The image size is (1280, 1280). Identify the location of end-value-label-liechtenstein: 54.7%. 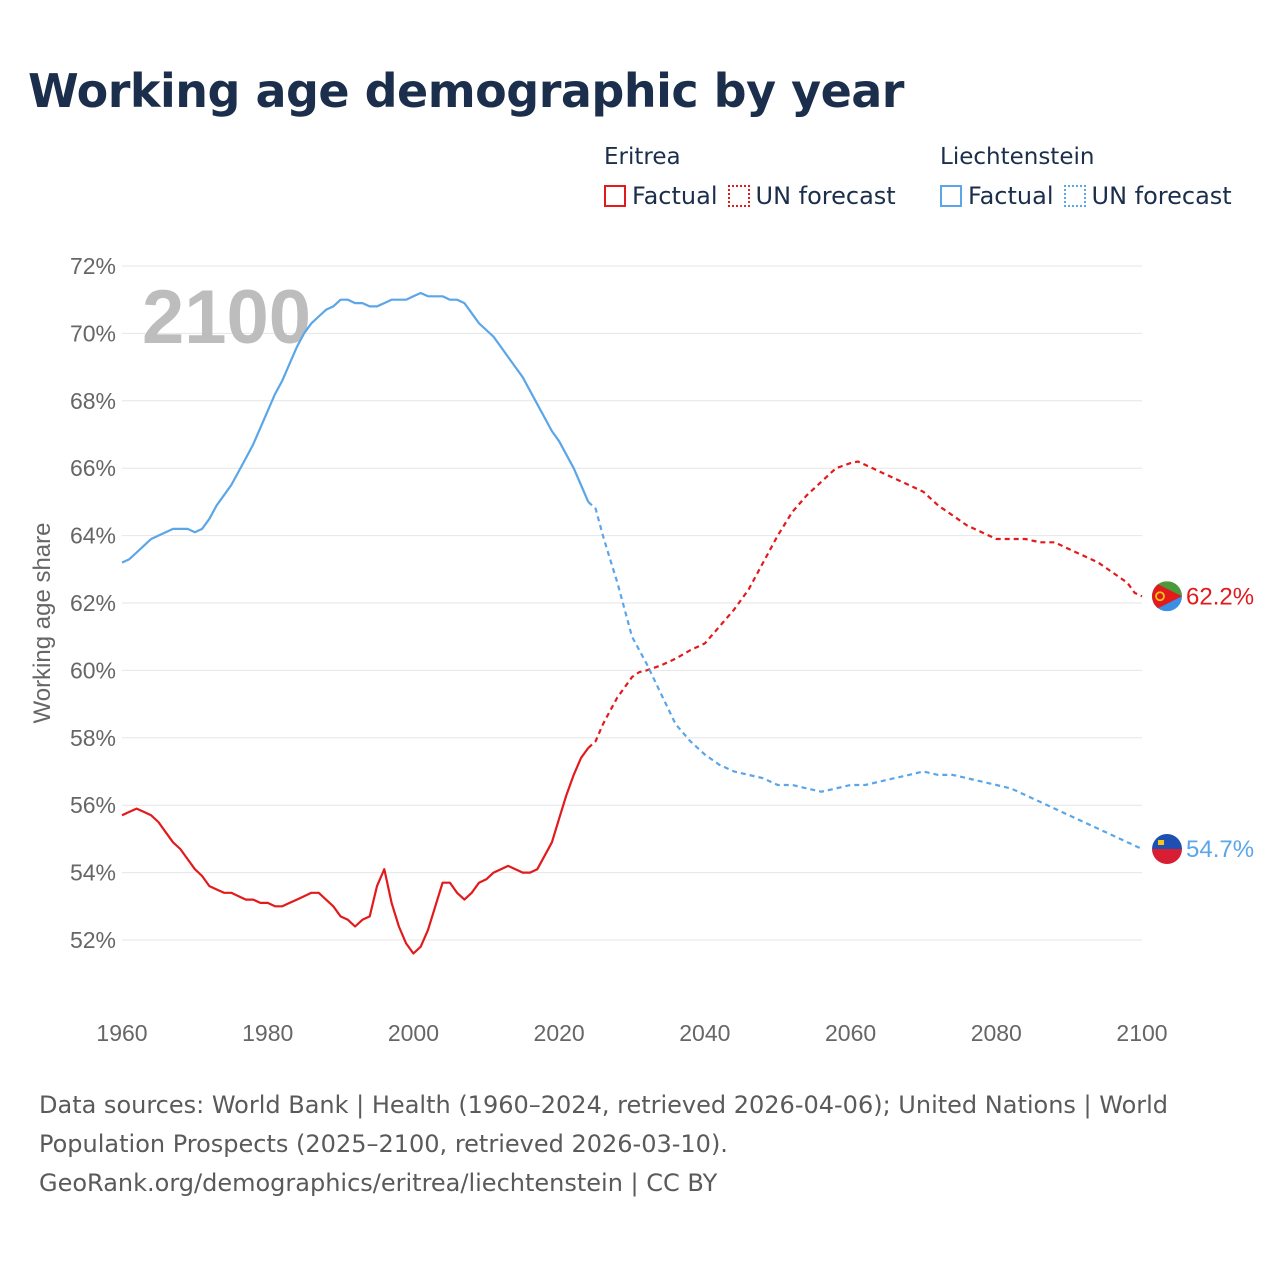
(1220, 849).